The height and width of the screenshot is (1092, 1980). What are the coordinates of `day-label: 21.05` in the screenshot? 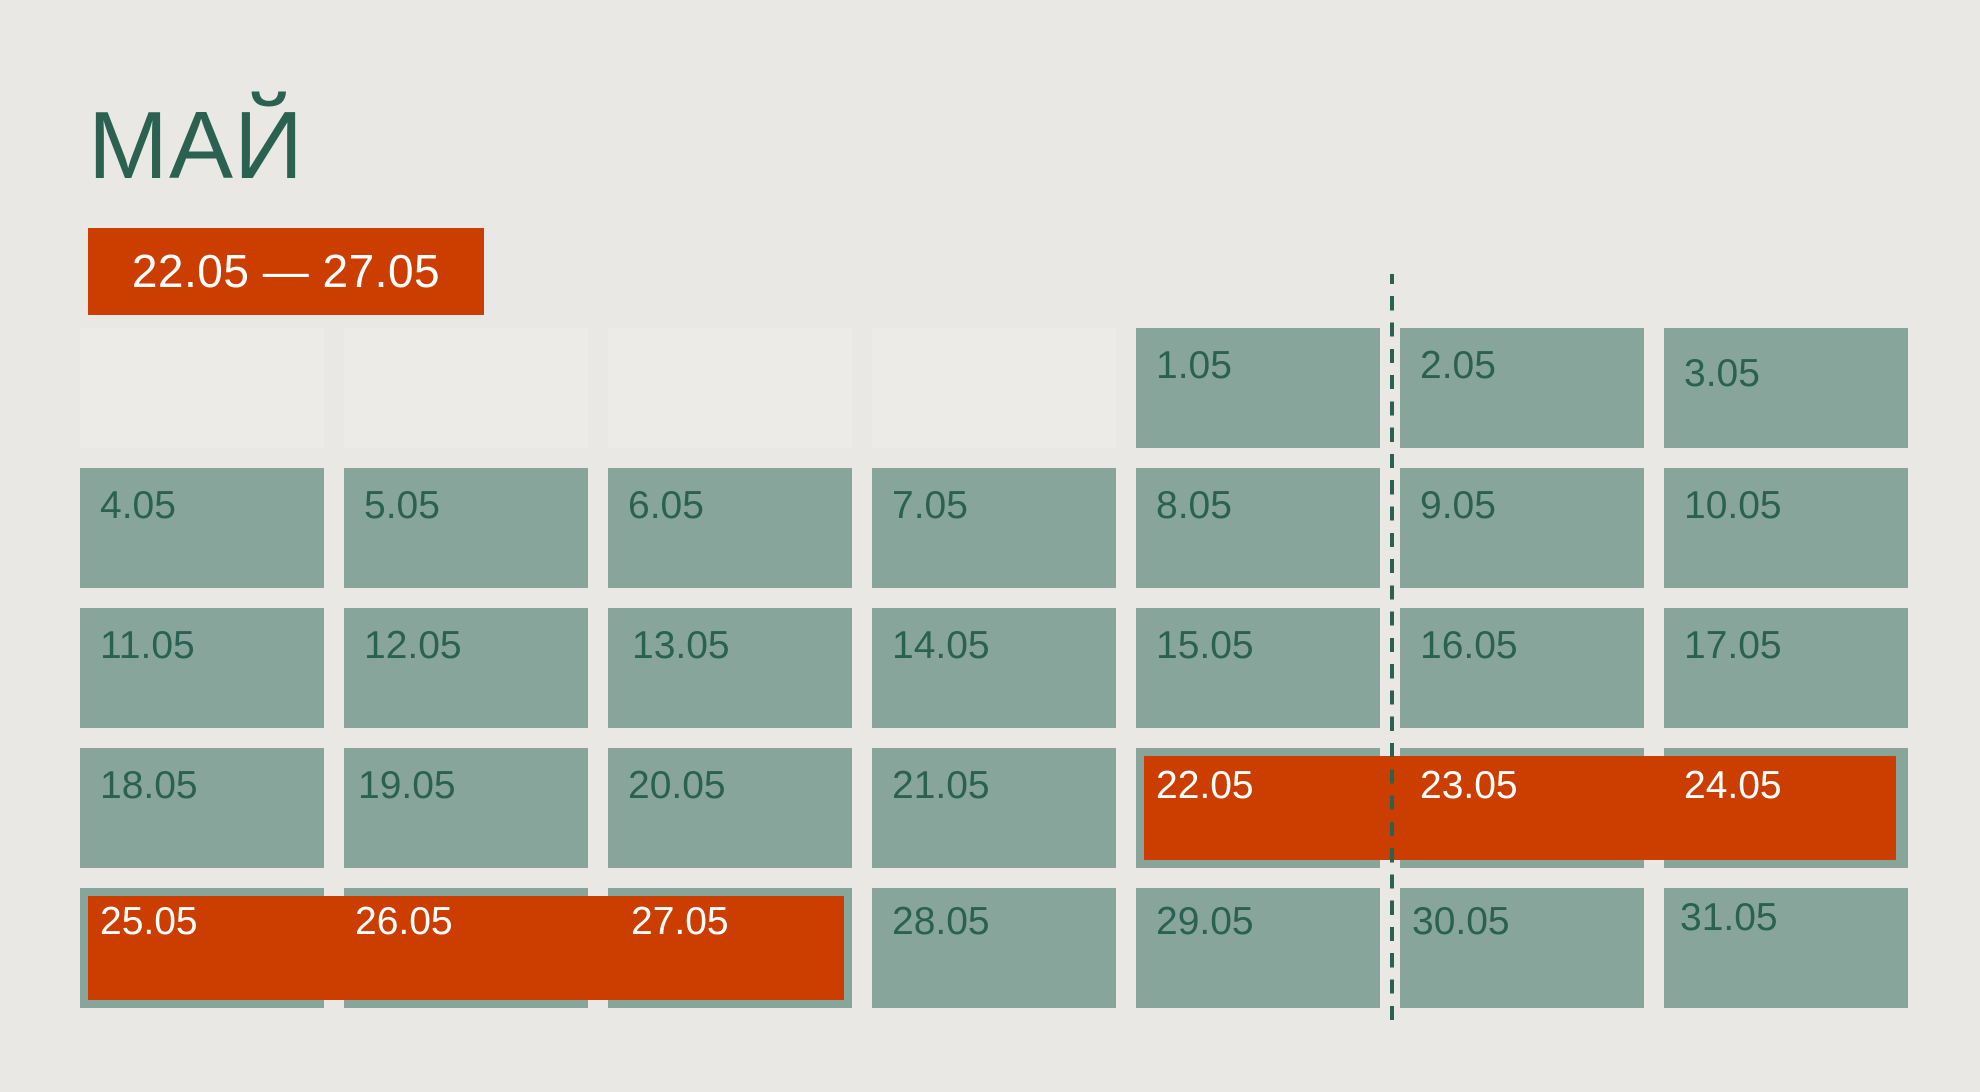 It's located at (941, 785).